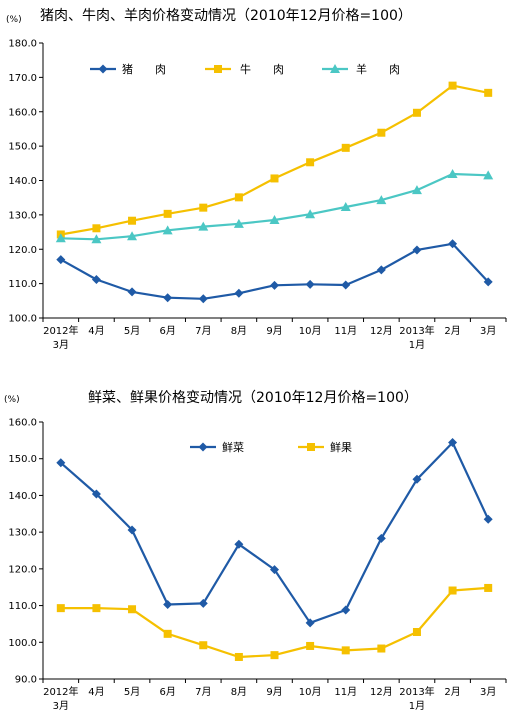 Image resolution: width=518 pixels, height=724 pixels. I want to click on y-tick-label: 140.0, so click(22, 496).